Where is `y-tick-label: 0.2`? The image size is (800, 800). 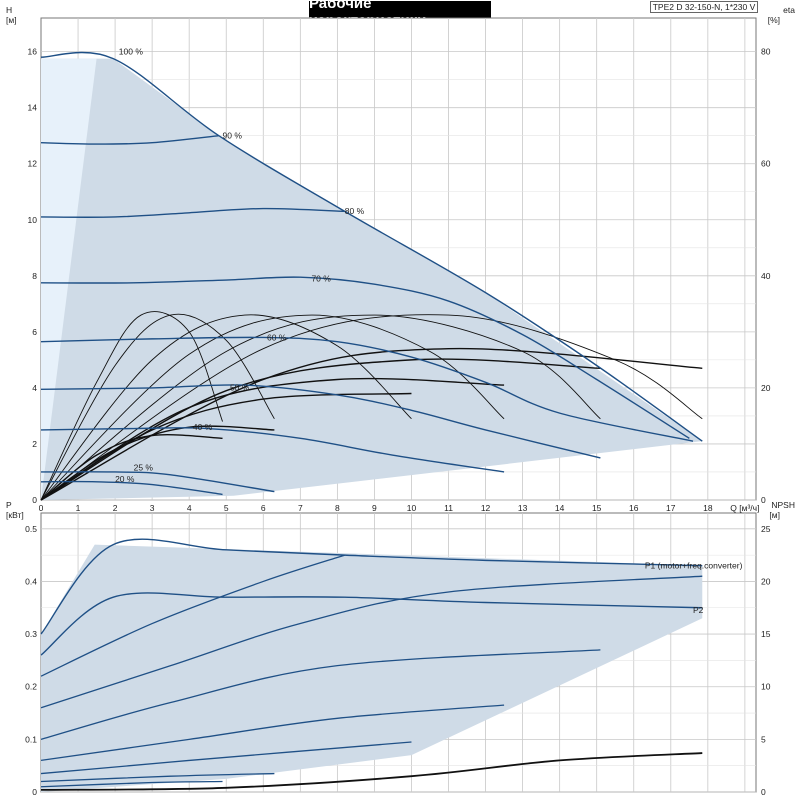 y-tick-label: 0.2 is located at coordinates (31, 687).